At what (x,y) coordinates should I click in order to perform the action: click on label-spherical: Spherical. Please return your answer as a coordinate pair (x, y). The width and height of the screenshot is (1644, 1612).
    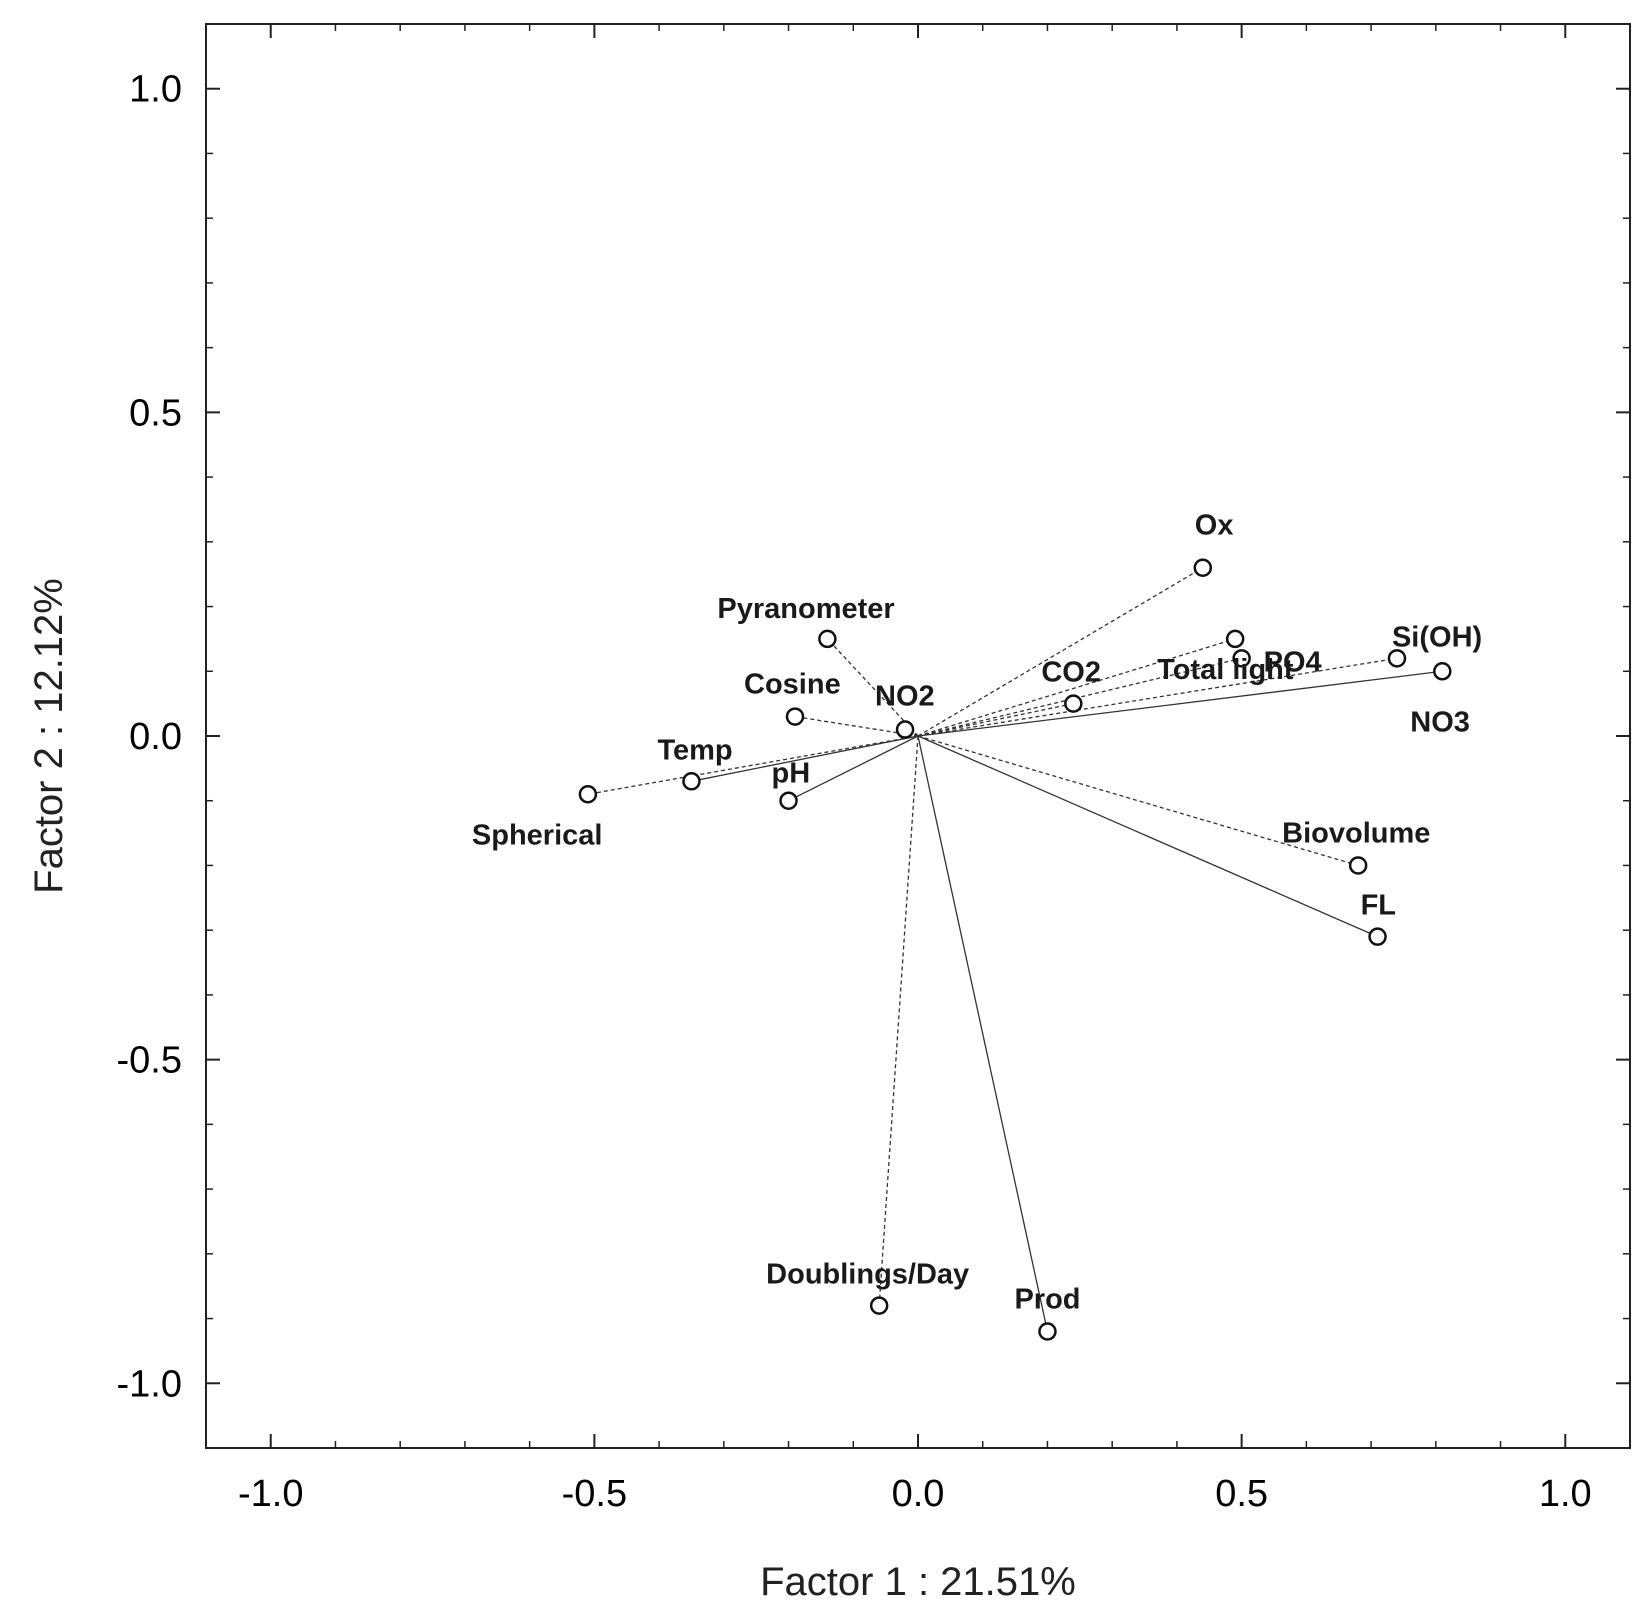
    Looking at the image, I should click on (537, 835).